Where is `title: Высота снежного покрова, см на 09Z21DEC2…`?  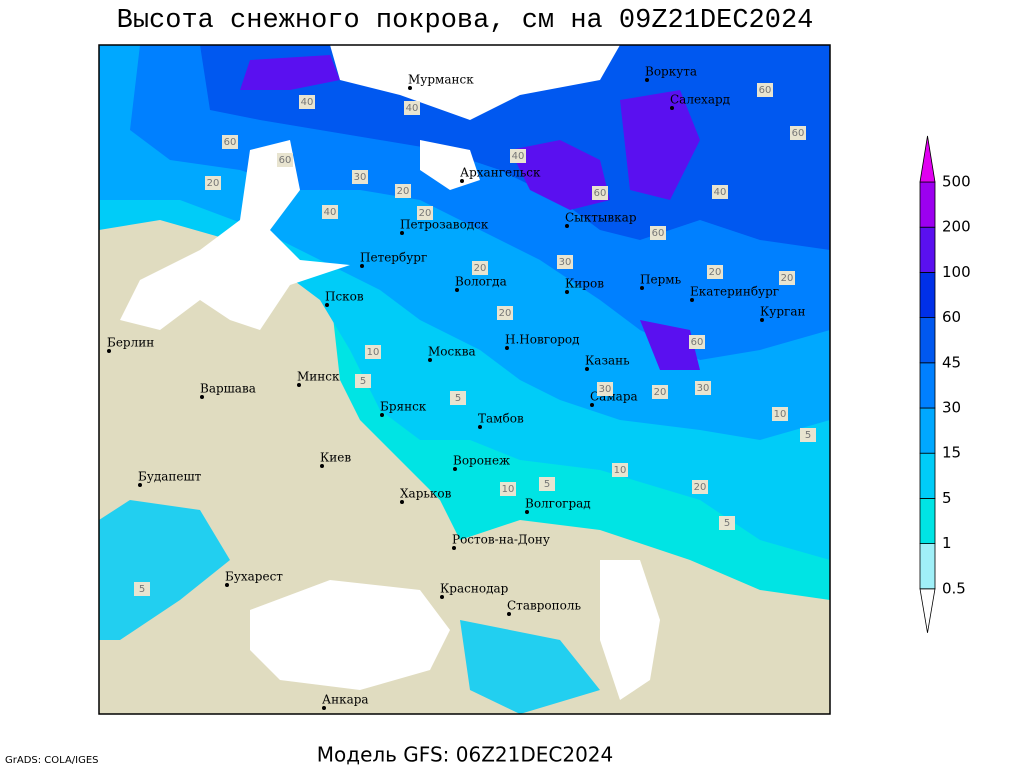
title: Высота снежного покрова, см на 09Z21DEC2… is located at coordinates (465, 21).